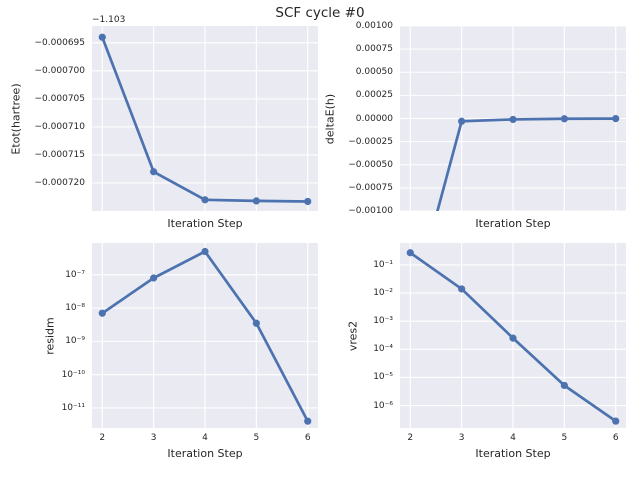  What do you see at coordinates (370, 211) in the screenshot?
I see `y-tick-label: −0.00100` at bounding box center [370, 211].